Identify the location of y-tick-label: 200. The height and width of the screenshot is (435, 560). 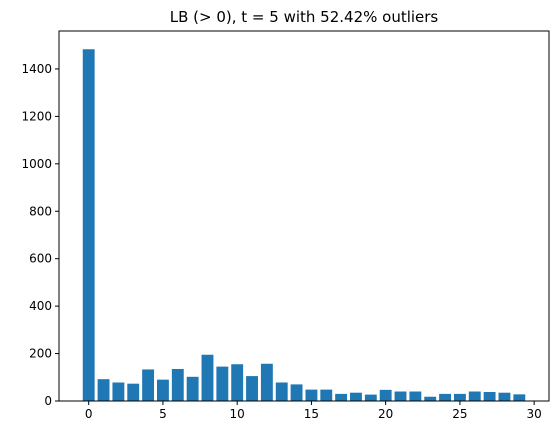
(40, 354).